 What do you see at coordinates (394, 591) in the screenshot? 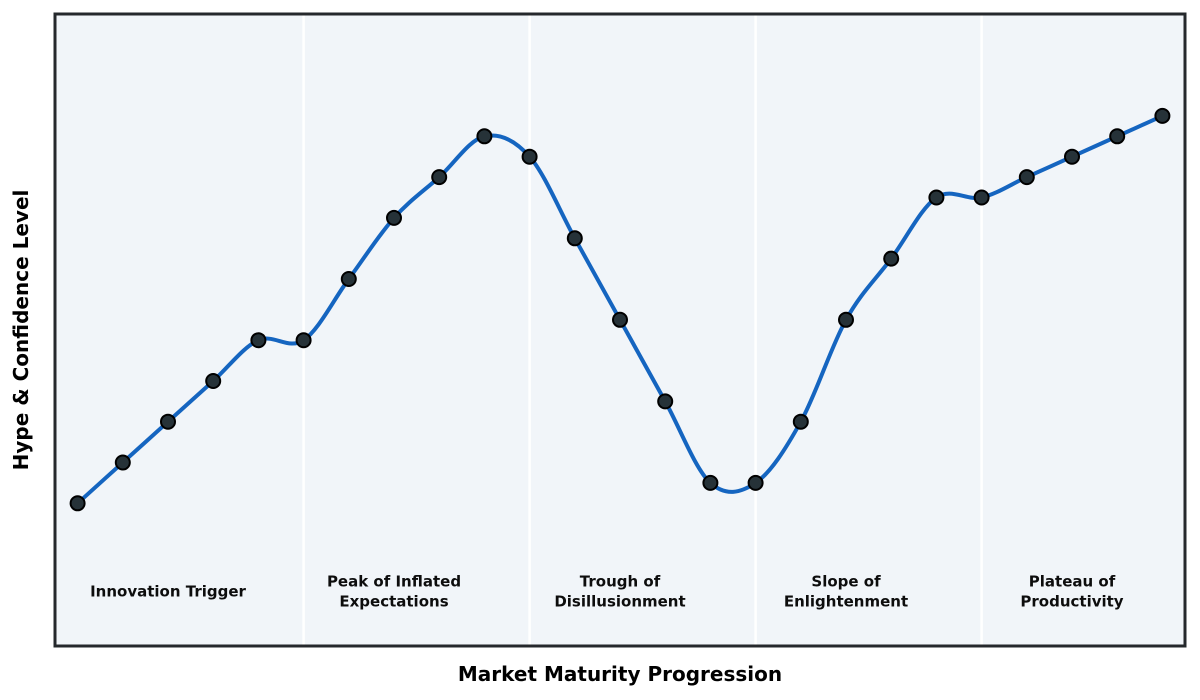
I see `phase-label-peak-of-inflated-expectations: Peak of Inflated Expectations` at bounding box center [394, 591].